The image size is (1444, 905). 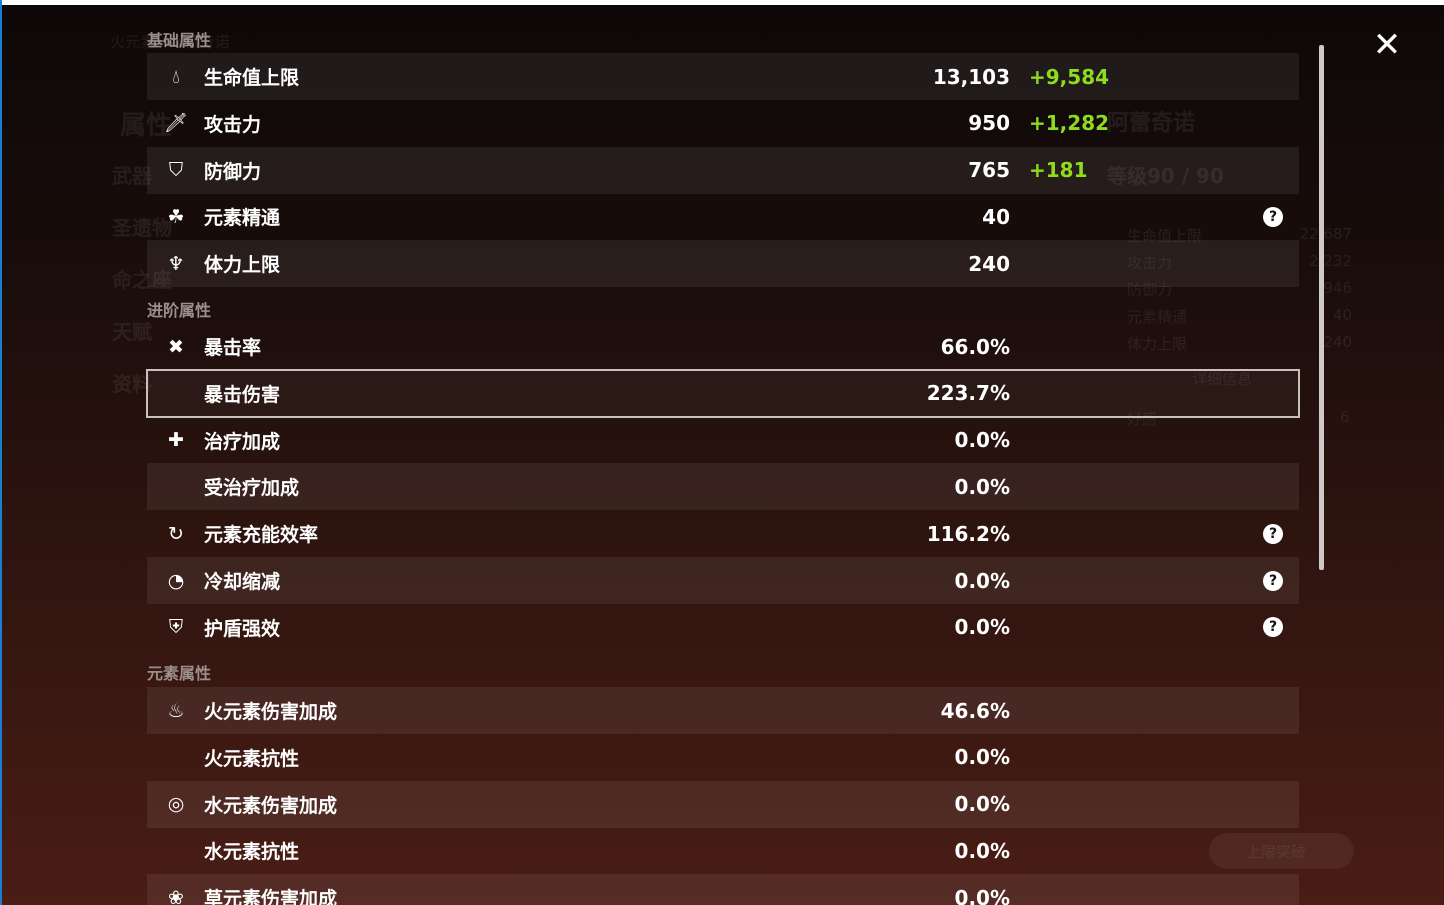 I want to click on element-path: 火元素 / 阿蕾奇诺, so click(x=170, y=42).